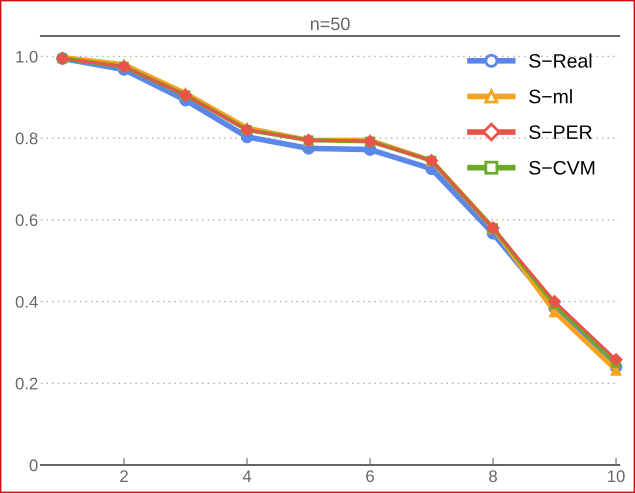  Describe the element at coordinates (124, 476) in the screenshot. I see `x-tick-label: 2` at that location.